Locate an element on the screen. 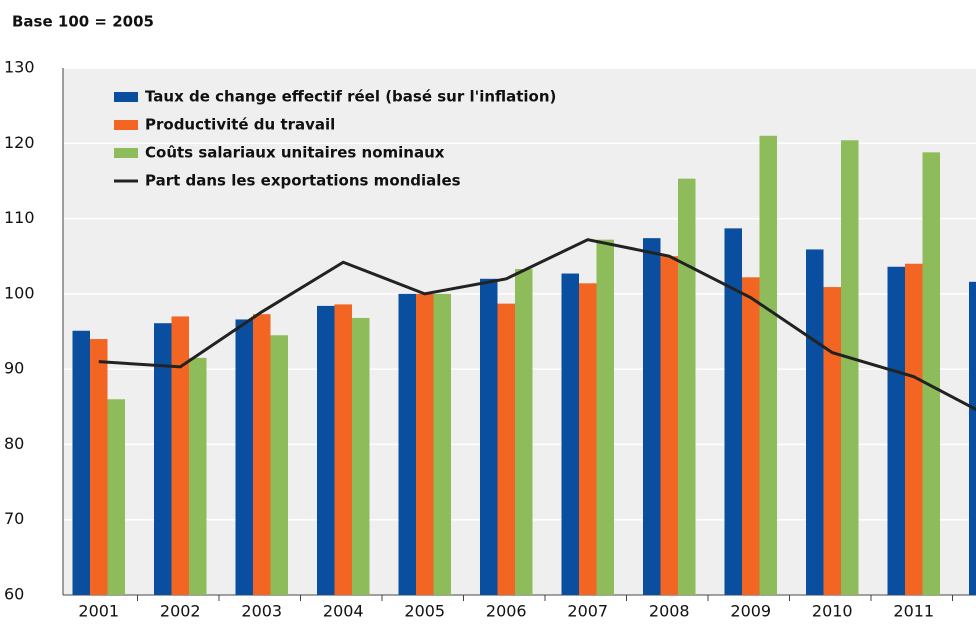 This screenshot has width=976, height=626. x-tick-label: 2009 is located at coordinates (750, 611).